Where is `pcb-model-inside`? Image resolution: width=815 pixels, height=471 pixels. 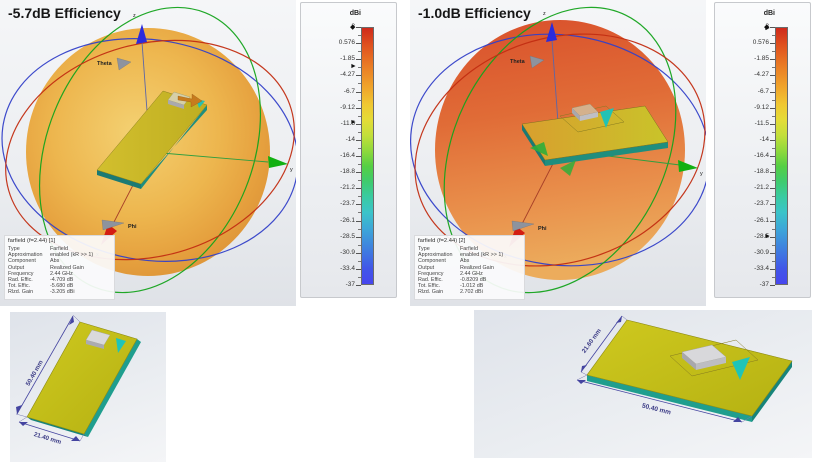 pcb-model-inside is located at coordinates (152, 139).